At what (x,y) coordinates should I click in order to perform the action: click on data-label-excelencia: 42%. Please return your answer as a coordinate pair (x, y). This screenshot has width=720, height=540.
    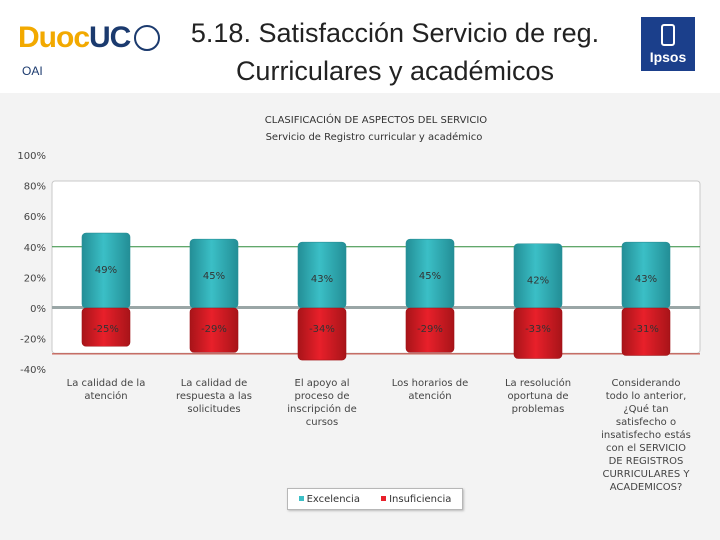
    Looking at the image, I should click on (538, 281).